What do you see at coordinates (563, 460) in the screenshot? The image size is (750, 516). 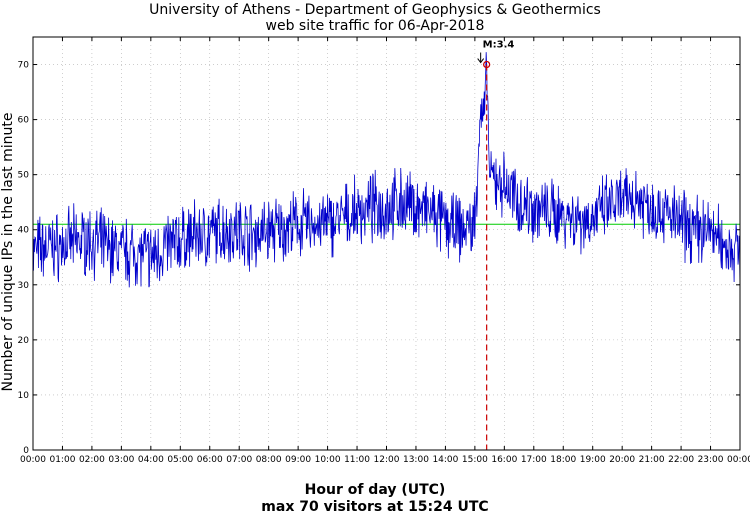 I see `x-tick-label: 18:00` at bounding box center [563, 460].